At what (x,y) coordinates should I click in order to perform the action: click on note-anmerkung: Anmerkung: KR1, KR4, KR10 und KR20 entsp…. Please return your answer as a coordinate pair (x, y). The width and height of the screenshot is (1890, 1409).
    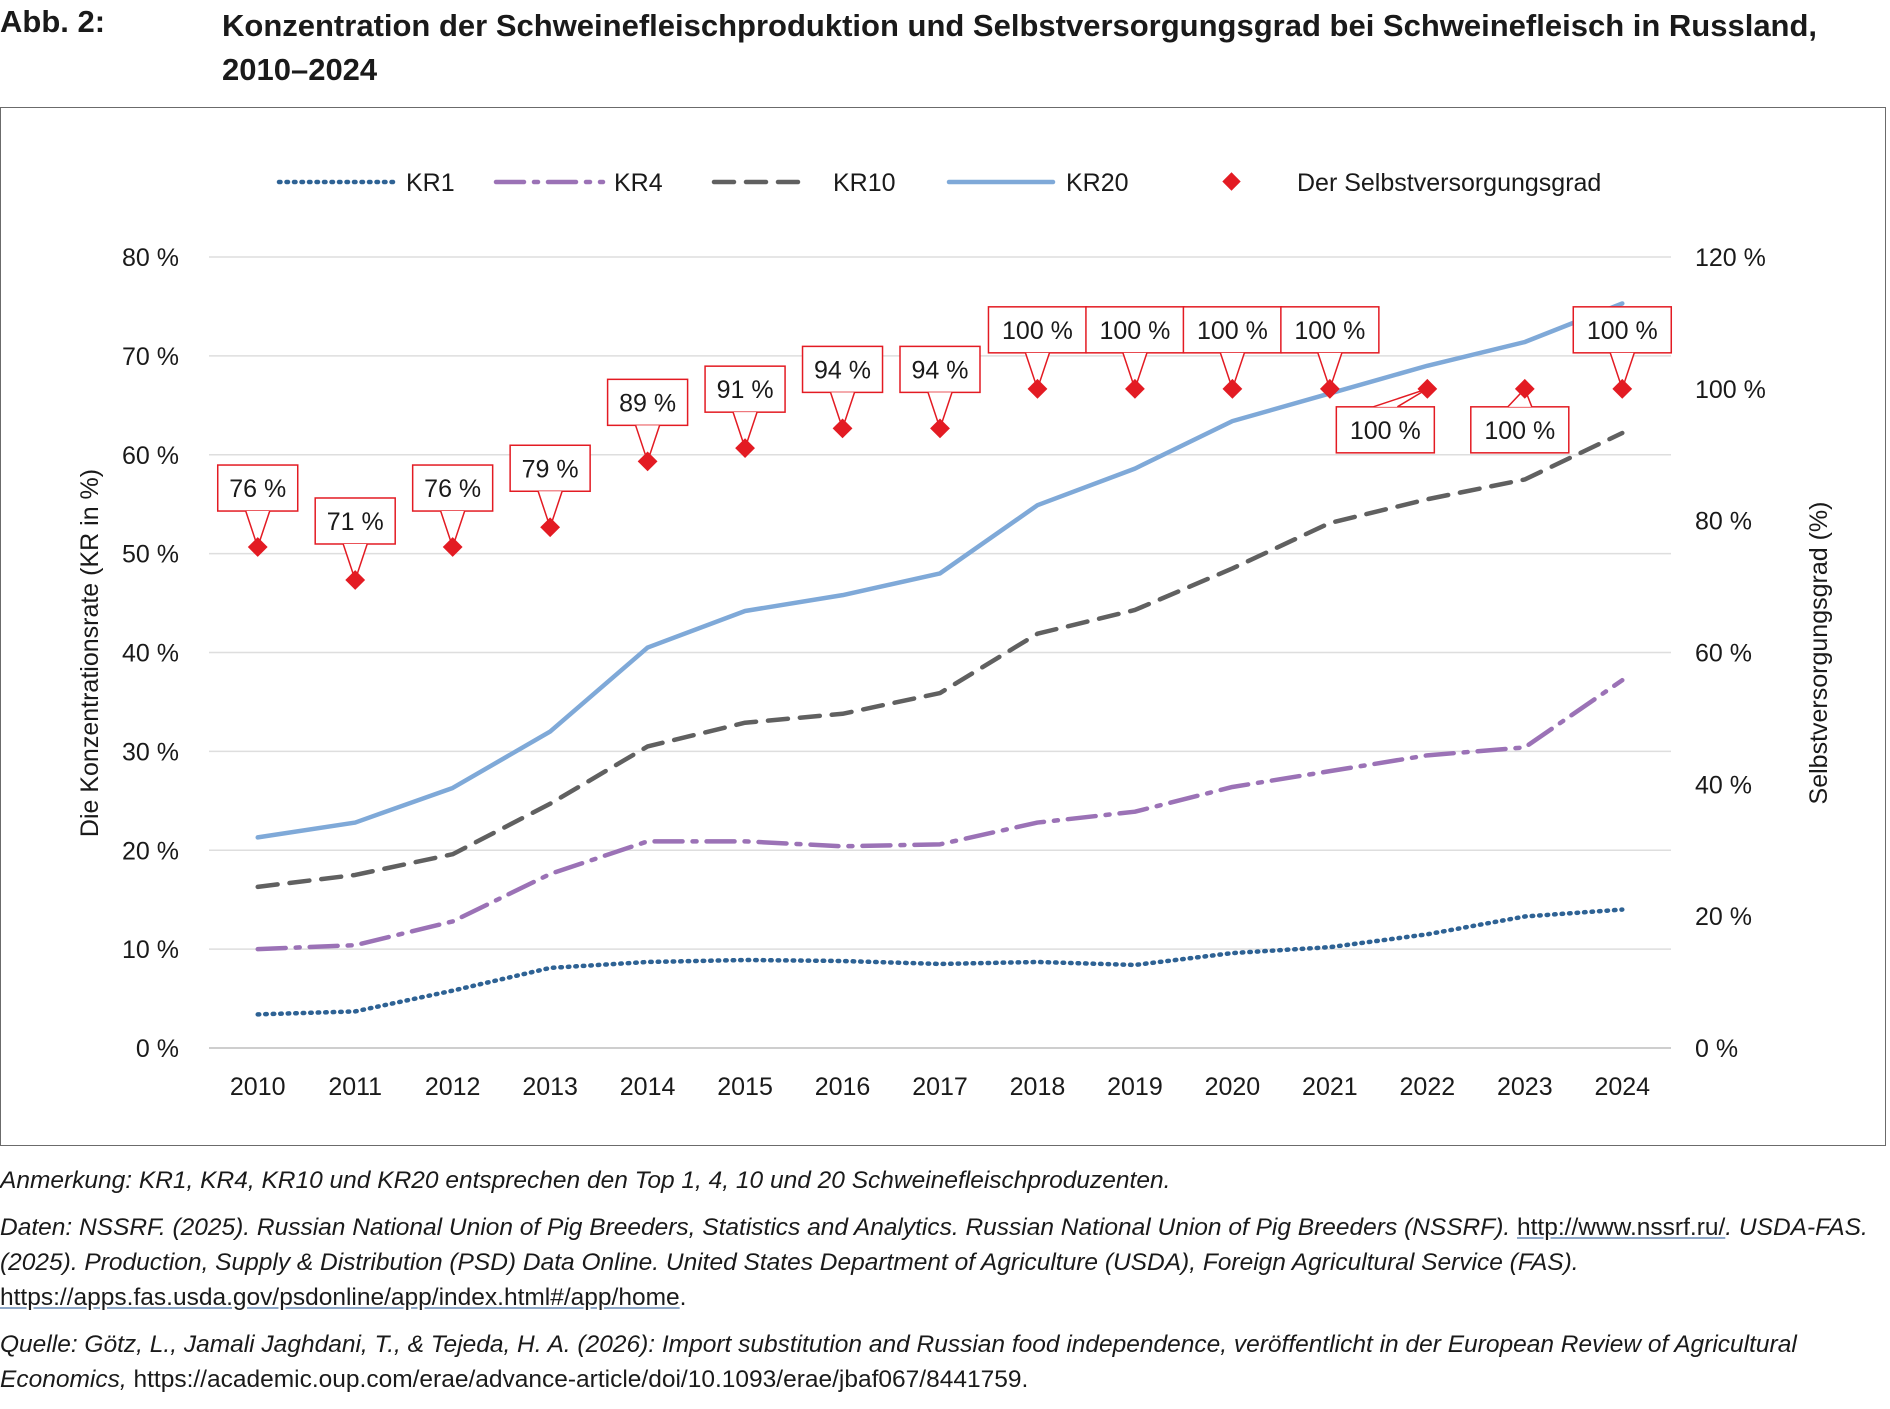
    Looking at the image, I should click on (585, 1180).